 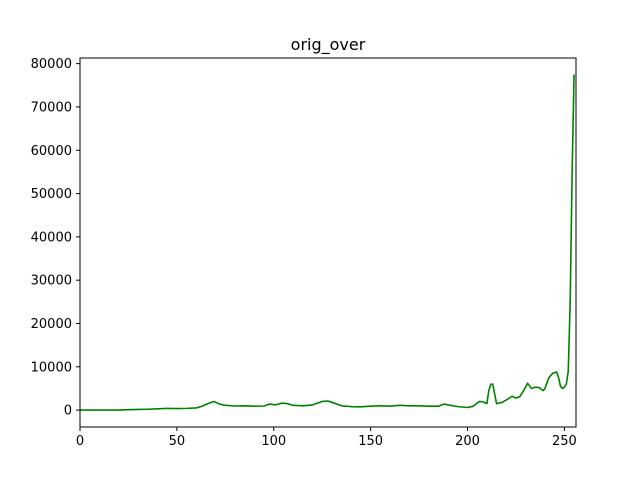 What do you see at coordinates (564, 441) in the screenshot?
I see `x-tick-label: 250` at bounding box center [564, 441].